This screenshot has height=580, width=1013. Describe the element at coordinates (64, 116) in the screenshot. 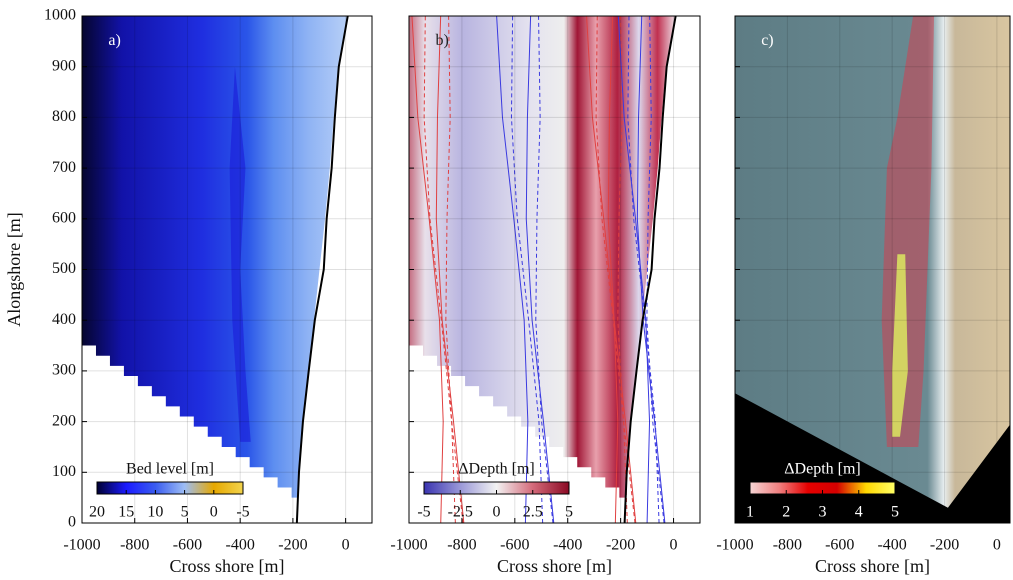

I see `y-tick-label: 800` at that location.